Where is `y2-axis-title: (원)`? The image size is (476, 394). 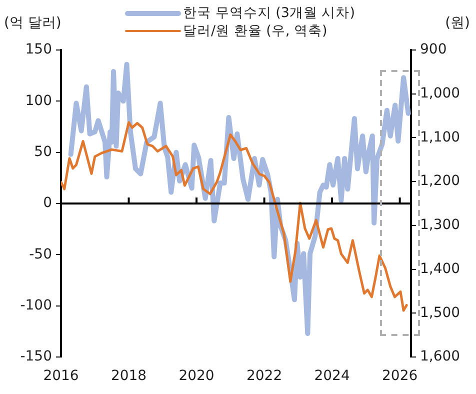 y2-axis-title: (원) is located at coordinates (457, 23).